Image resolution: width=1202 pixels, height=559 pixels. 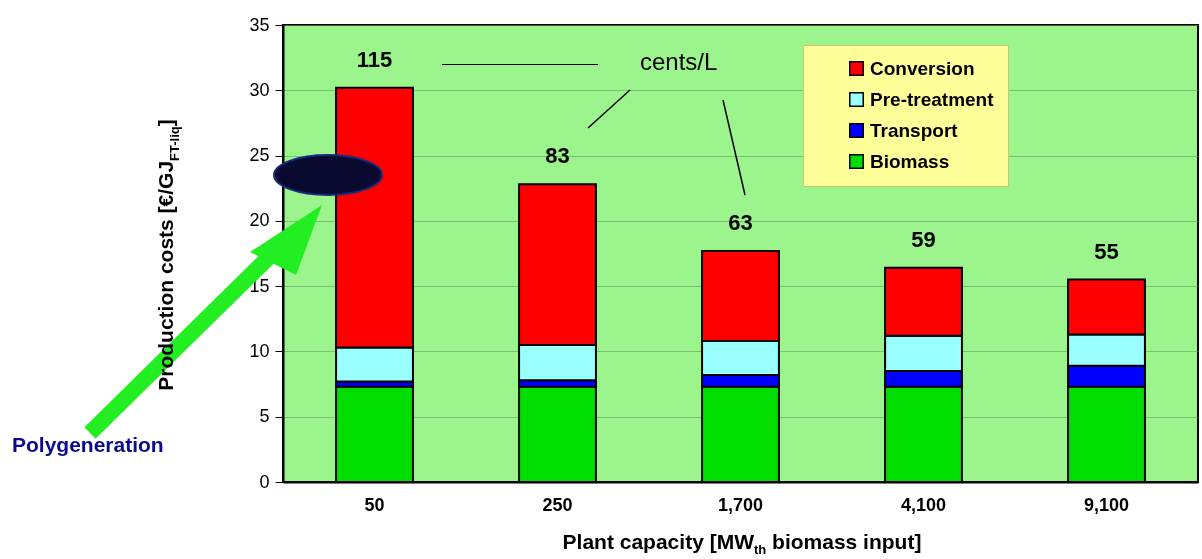 What do you see at coordinates (740, 222) in the screenshot?
I see `annotation: 63` at bounding box center [740, 222].